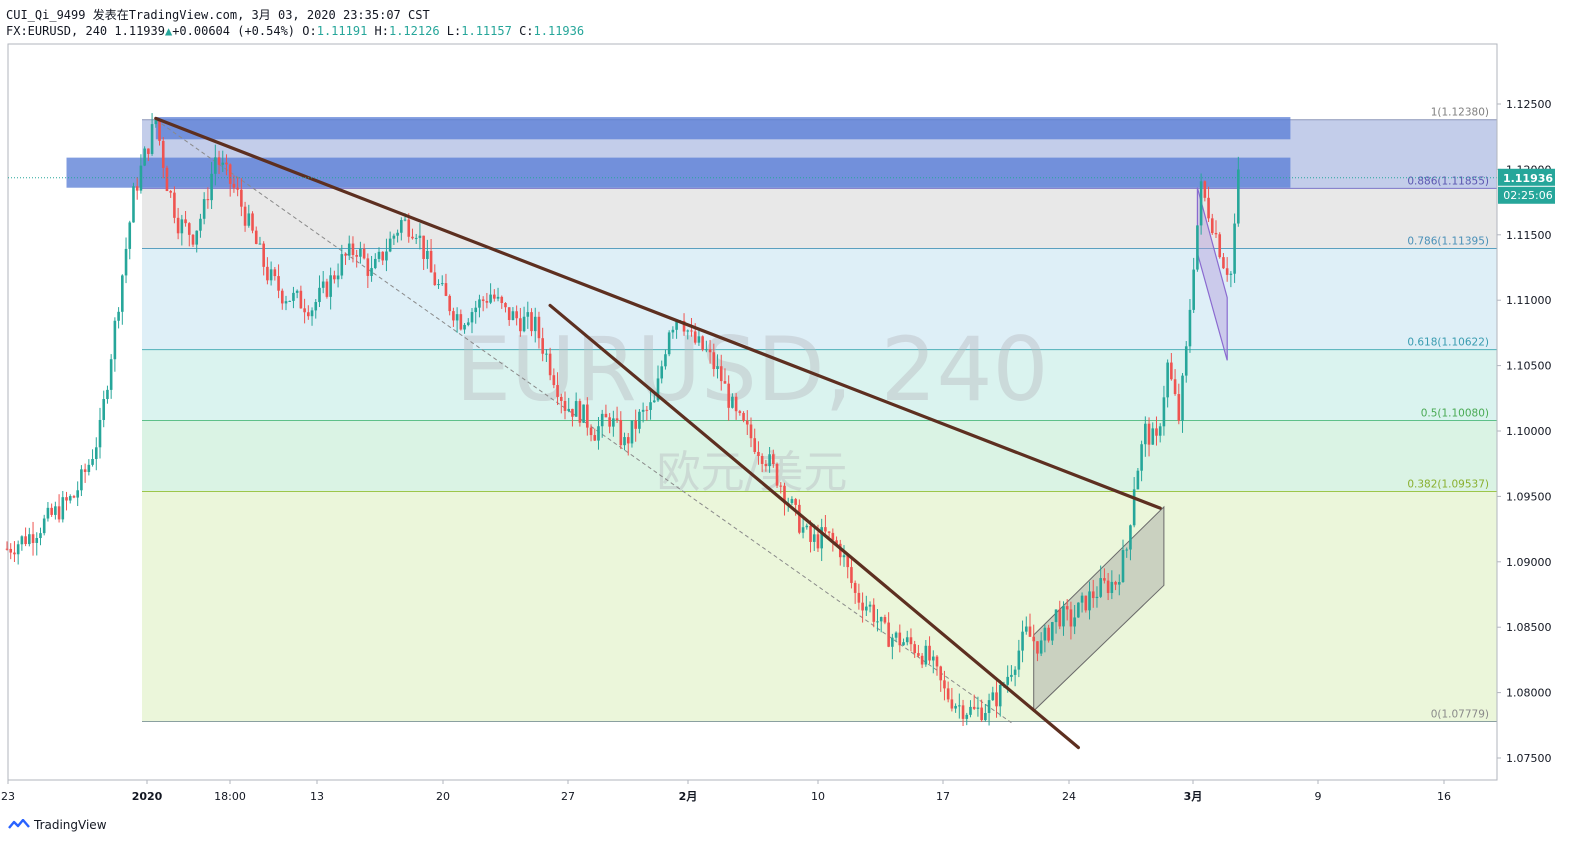 The width and height of the screenshot is (1576, 849). I want to click on footer-brand: TradingView, so click(57, 825).